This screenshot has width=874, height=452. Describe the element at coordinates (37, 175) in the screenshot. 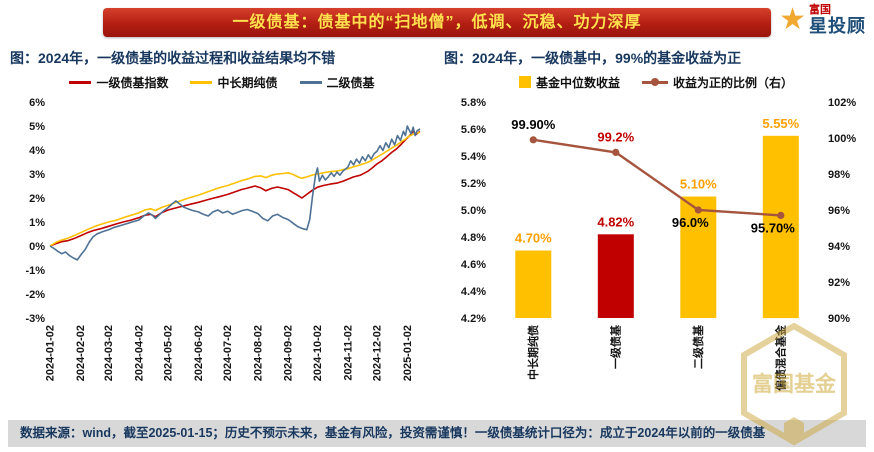

I see `svg-text: 3%` at that location.